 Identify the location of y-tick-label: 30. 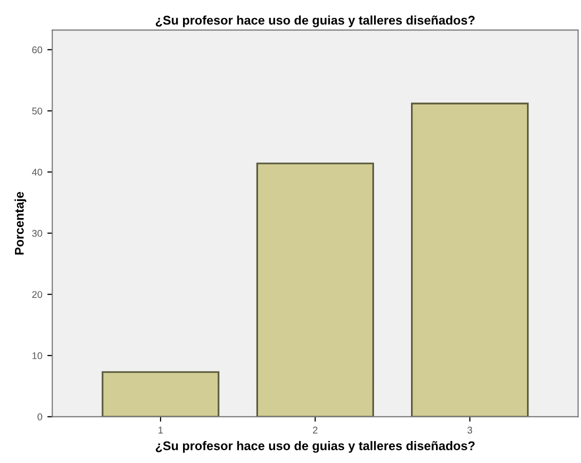
(37, 233).